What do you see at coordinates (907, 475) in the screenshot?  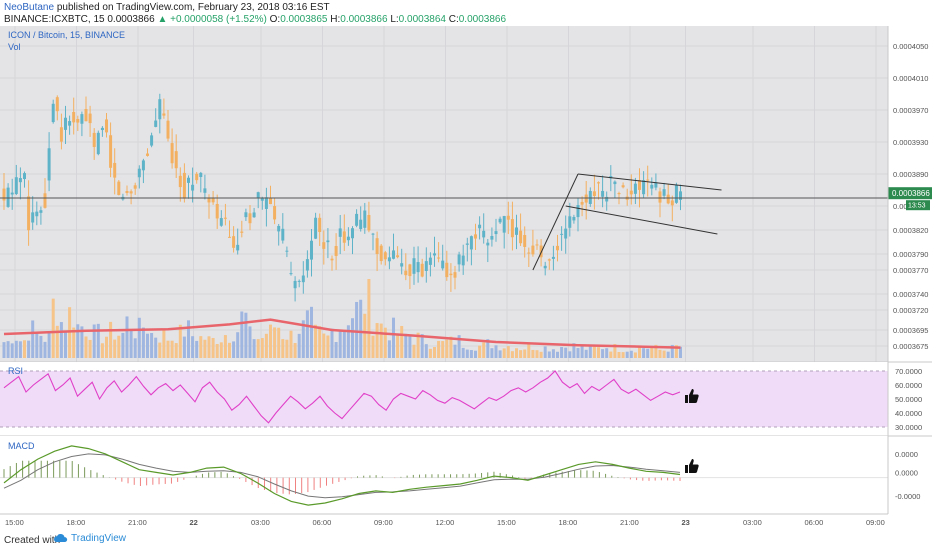 I see `macd-axis: 0.0000 0.0000 -0.0000` at bounding box center [907, 475].